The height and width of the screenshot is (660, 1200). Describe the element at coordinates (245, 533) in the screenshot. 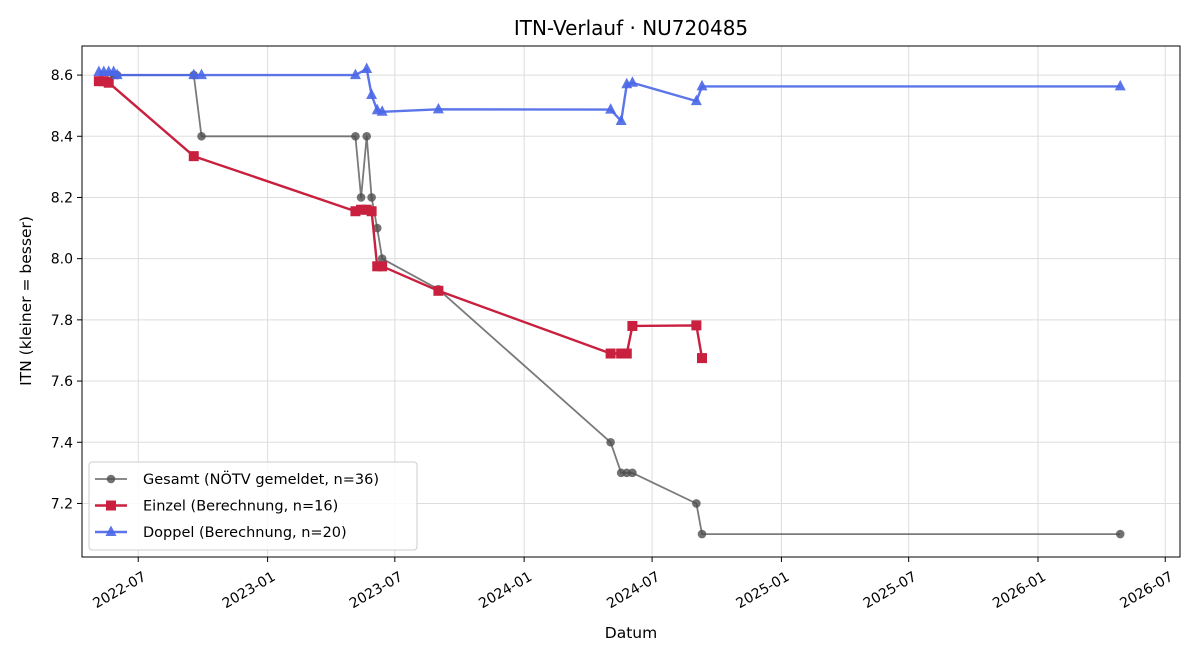

I see `legend-label: Doppel (Berechnung, n=20)` at that location.